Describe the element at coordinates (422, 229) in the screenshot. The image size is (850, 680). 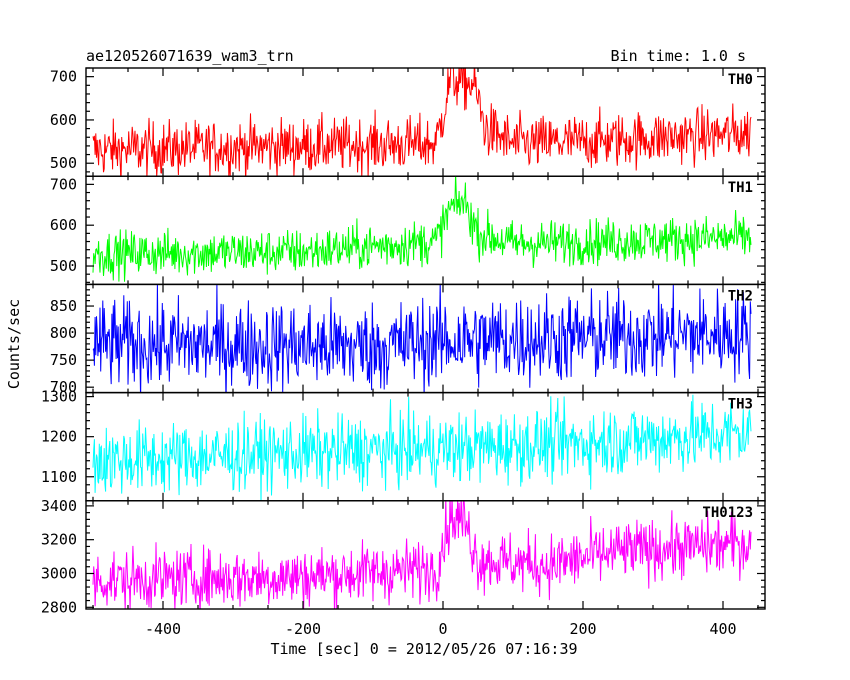
I see `series-line-th1` at that location.